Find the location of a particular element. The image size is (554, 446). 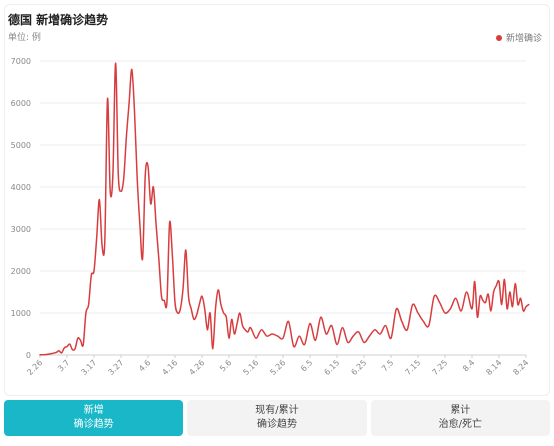

tab-new-confirmed-trend: 新增 确诊趋势 is located at coordinates (94, 418).